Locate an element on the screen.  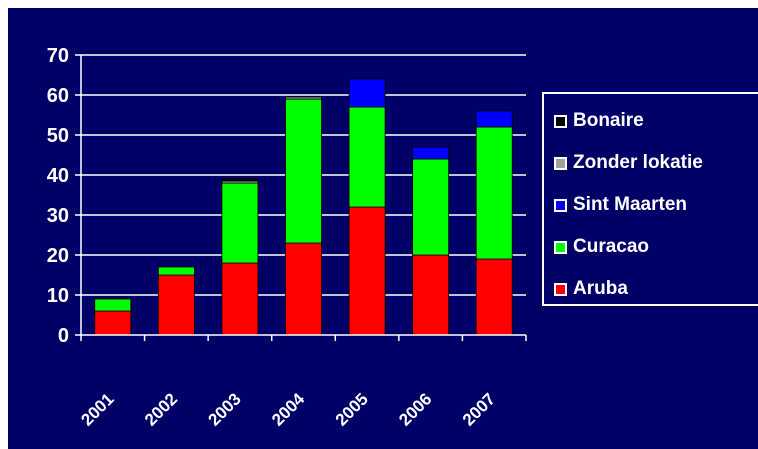
x-tick-label: 2004 is located at coordinates (288, 409).